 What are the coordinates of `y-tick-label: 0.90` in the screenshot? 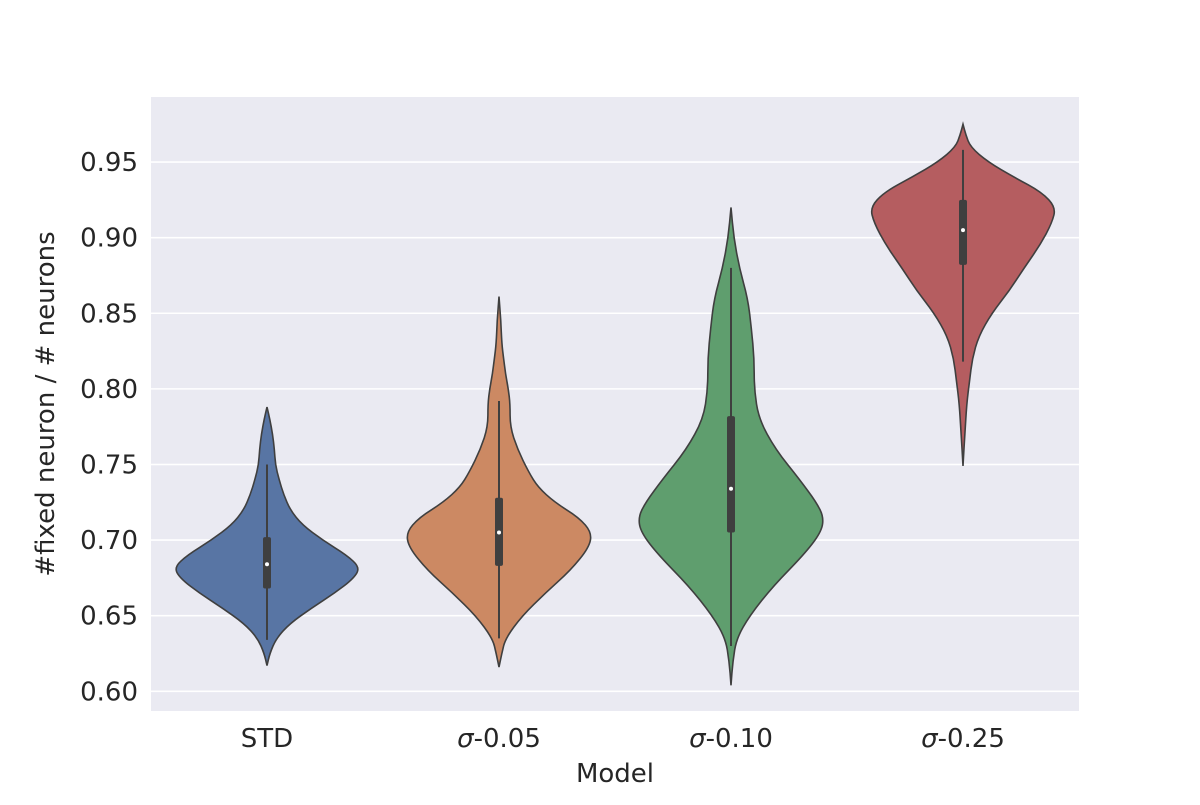 It's located at (109, 239).